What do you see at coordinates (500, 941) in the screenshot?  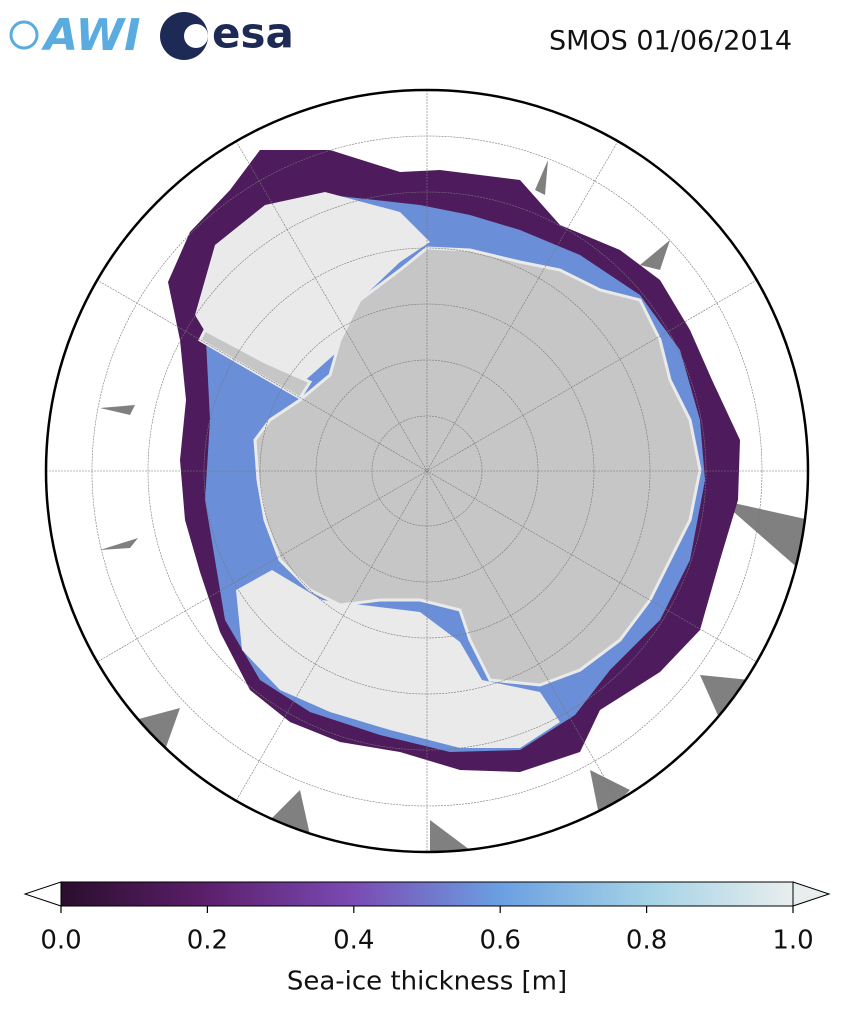 I see `colorbar-tick-label: 0.6` at bounding box center [500, 941].